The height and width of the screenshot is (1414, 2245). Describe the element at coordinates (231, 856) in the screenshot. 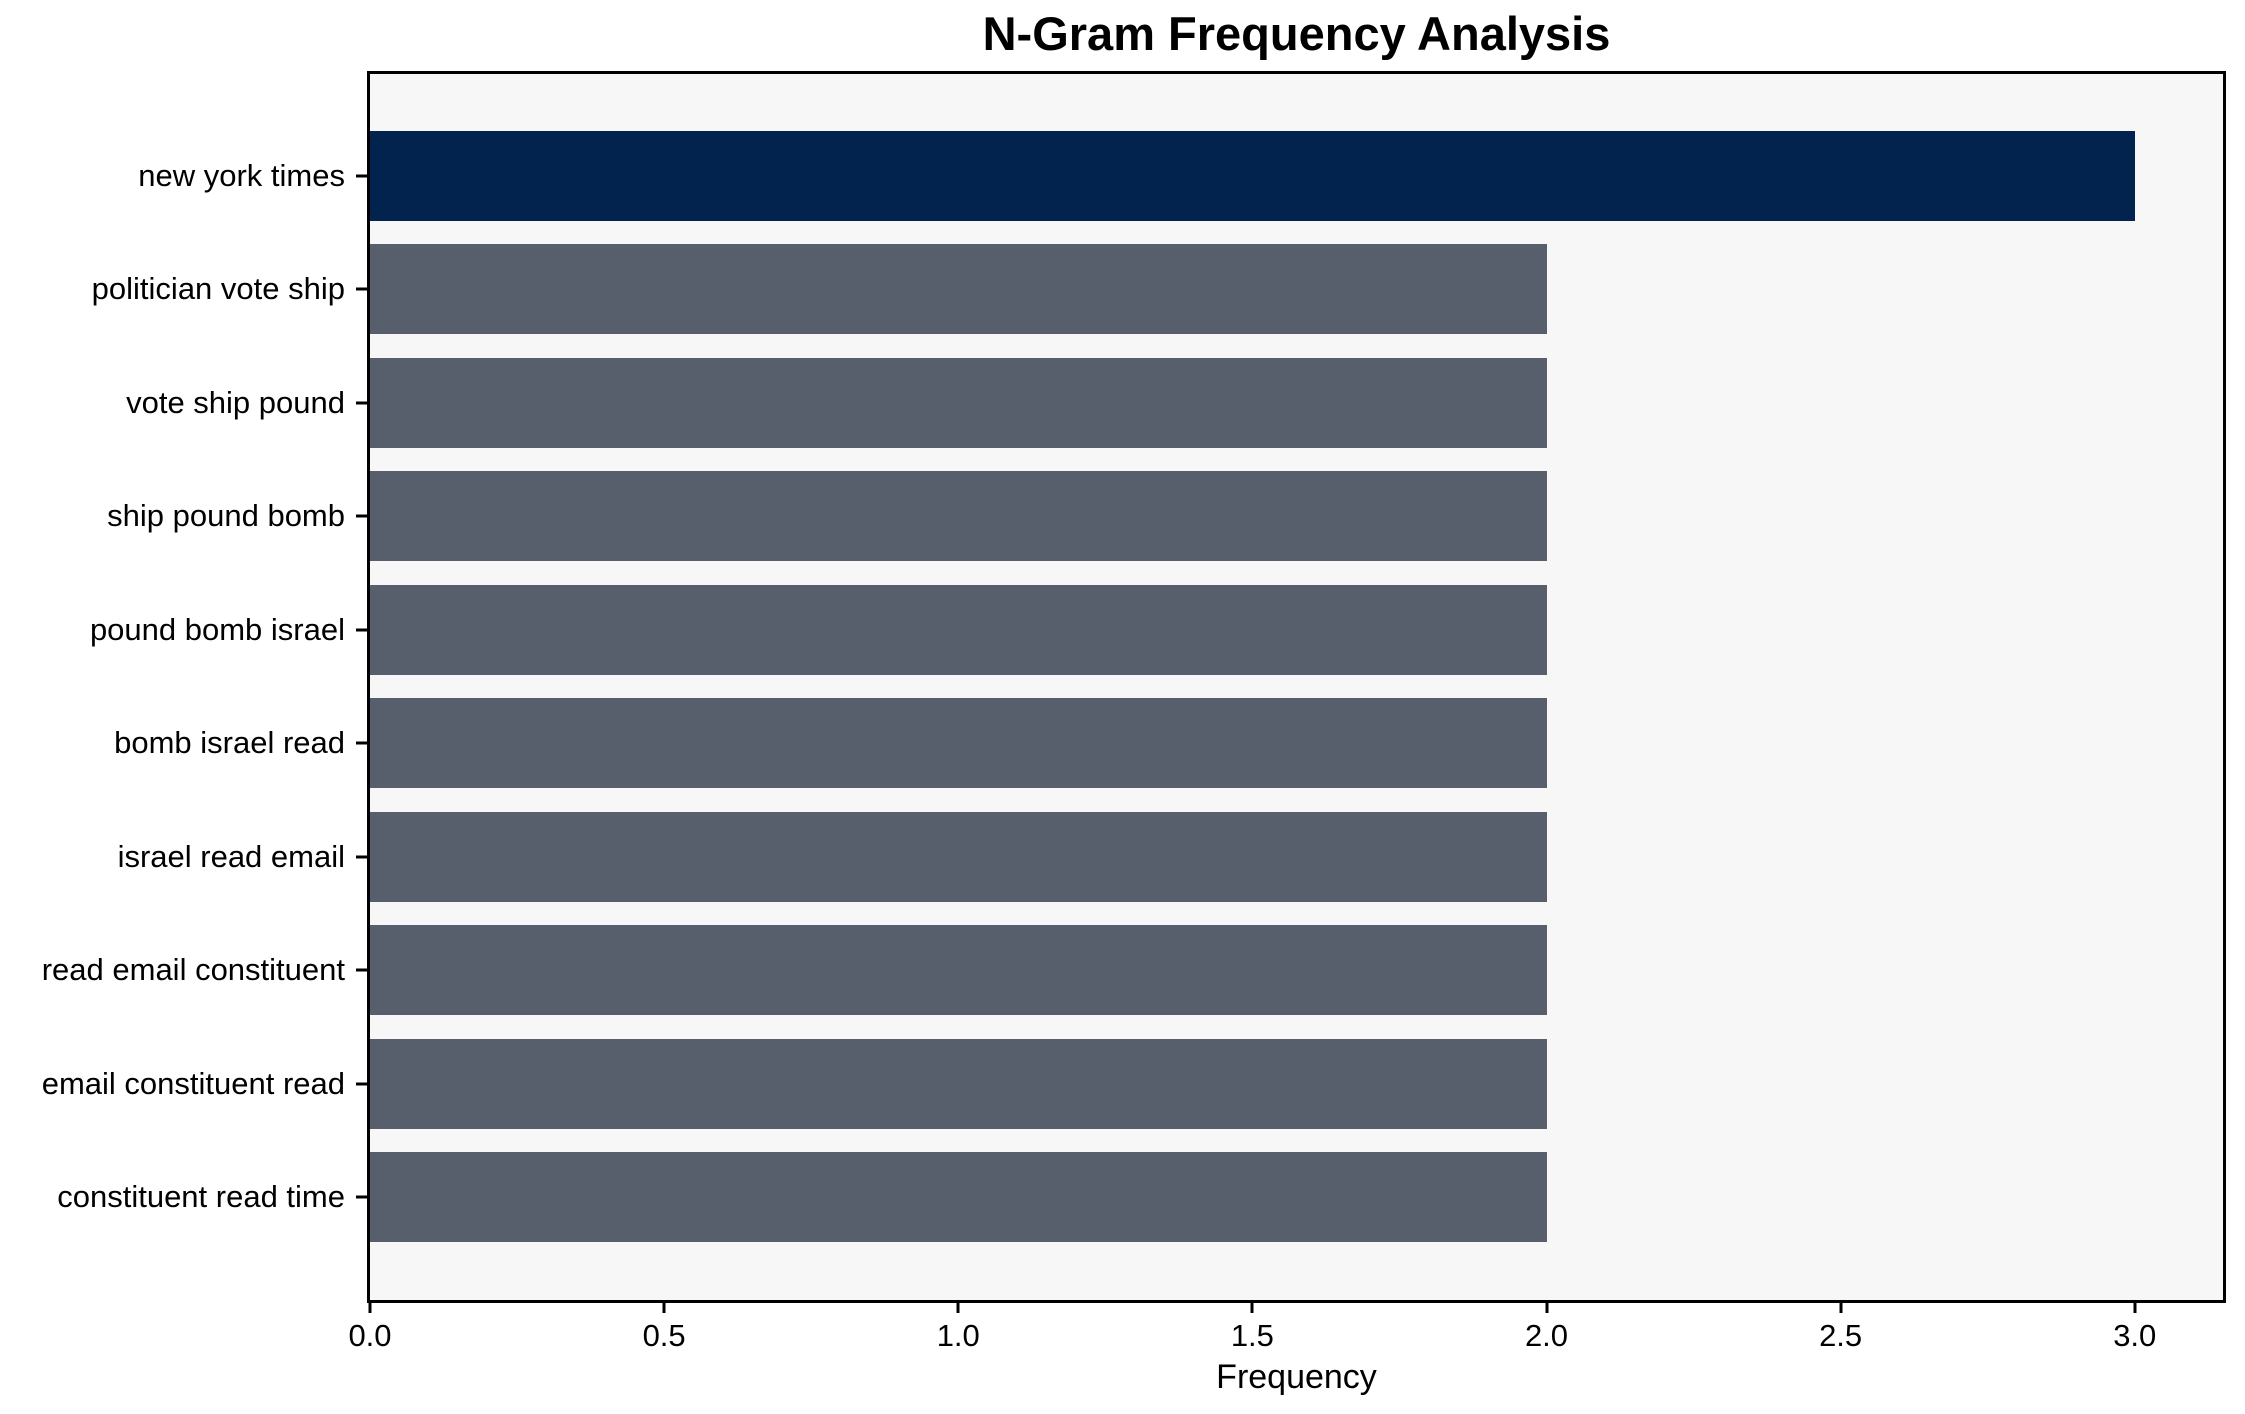

I see `y-tick-label: israel read email` at that location.